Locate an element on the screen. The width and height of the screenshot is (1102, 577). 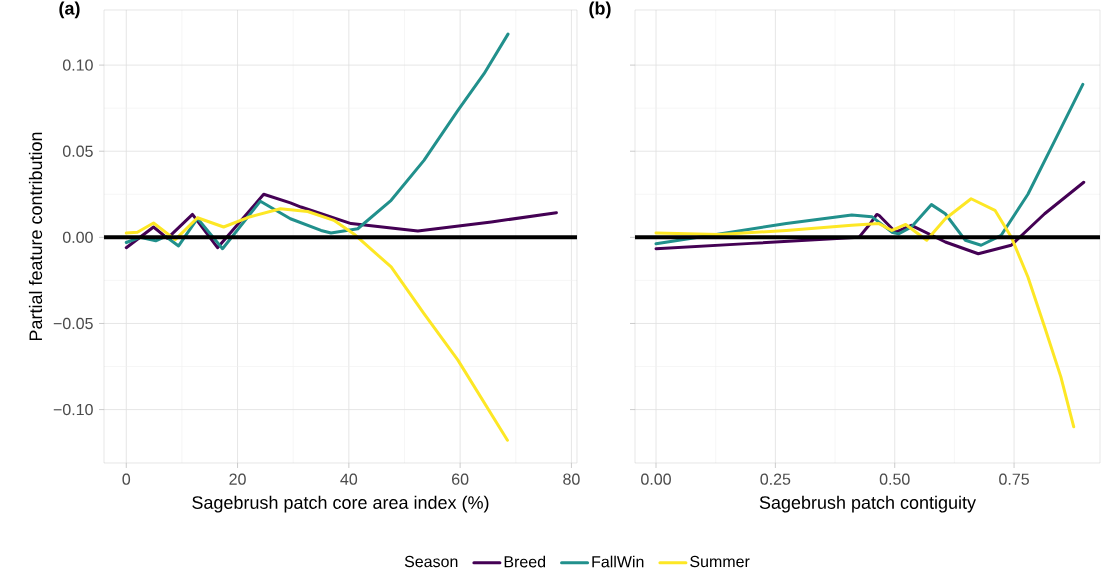
x-tick-label: 0.75 is located at coordinates (1014, 479).